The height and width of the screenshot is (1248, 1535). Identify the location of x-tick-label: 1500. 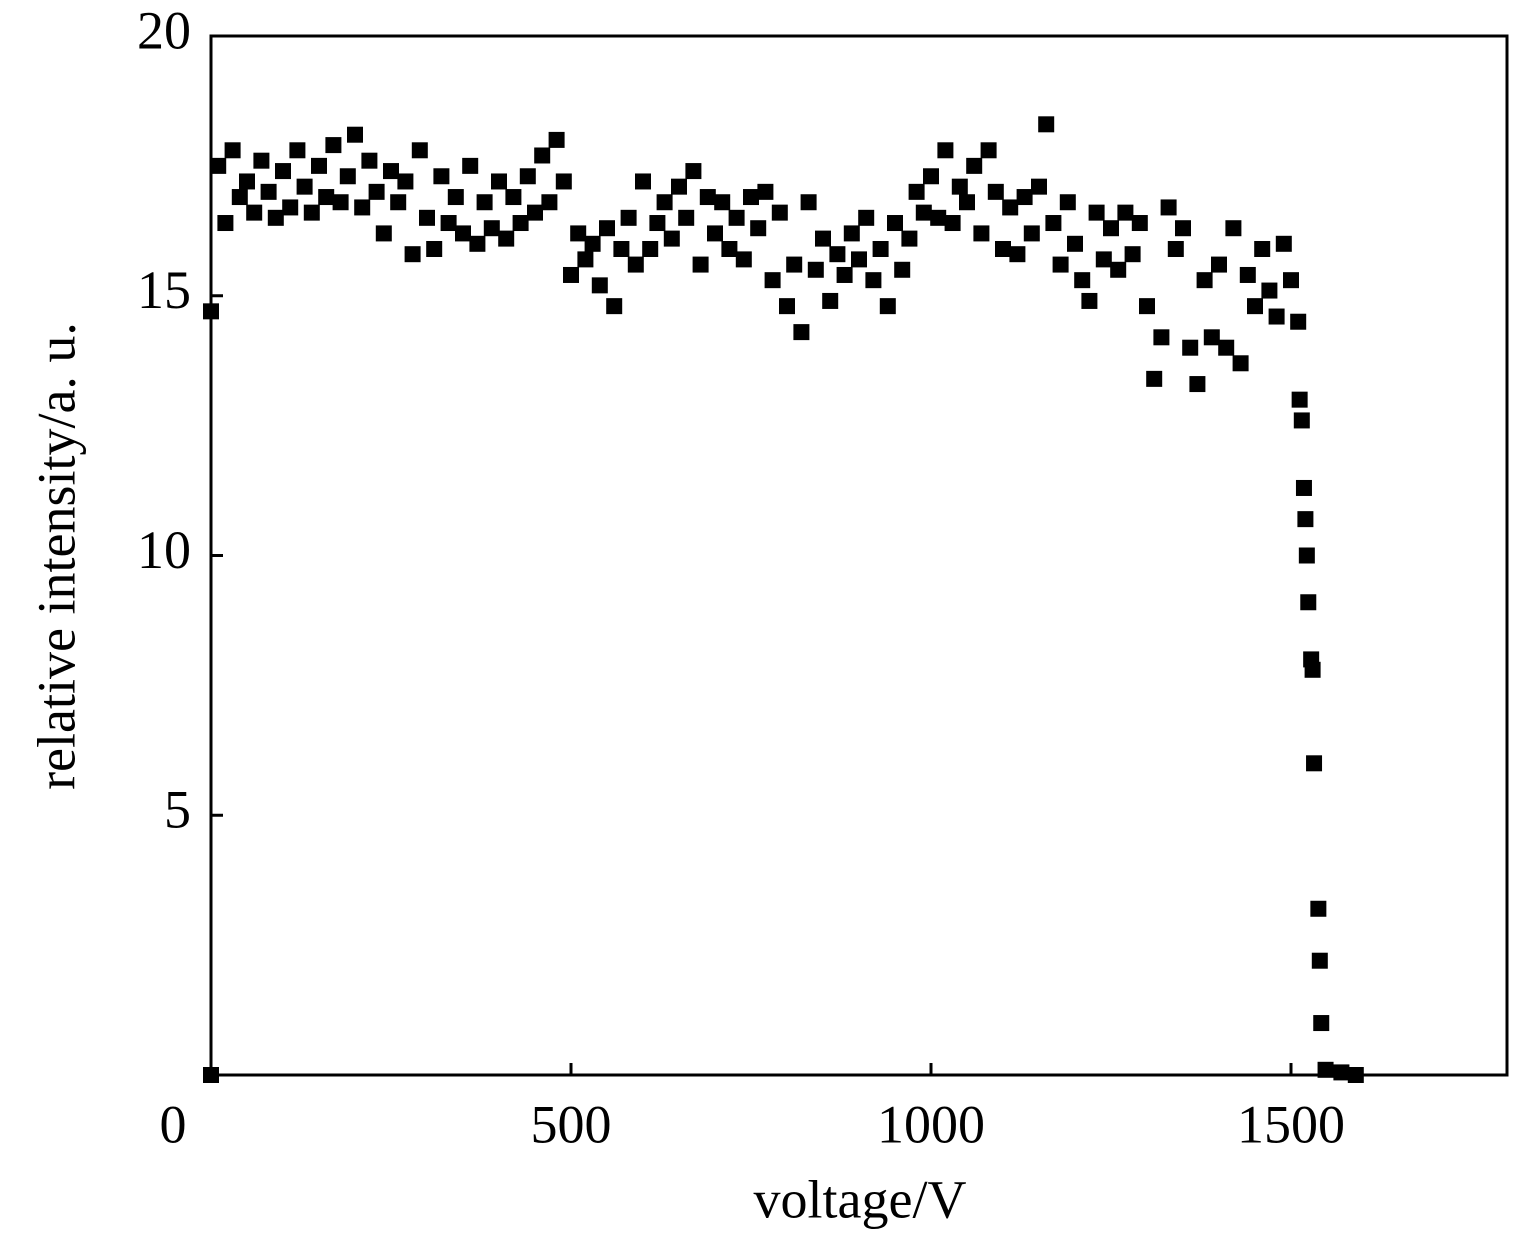
(1291, 1124).